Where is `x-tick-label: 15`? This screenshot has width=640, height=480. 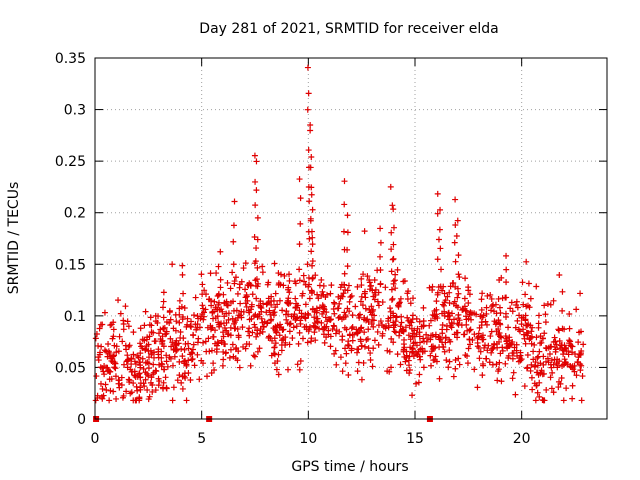
x-tick-label: 15 is located at coordinates (415, 439).